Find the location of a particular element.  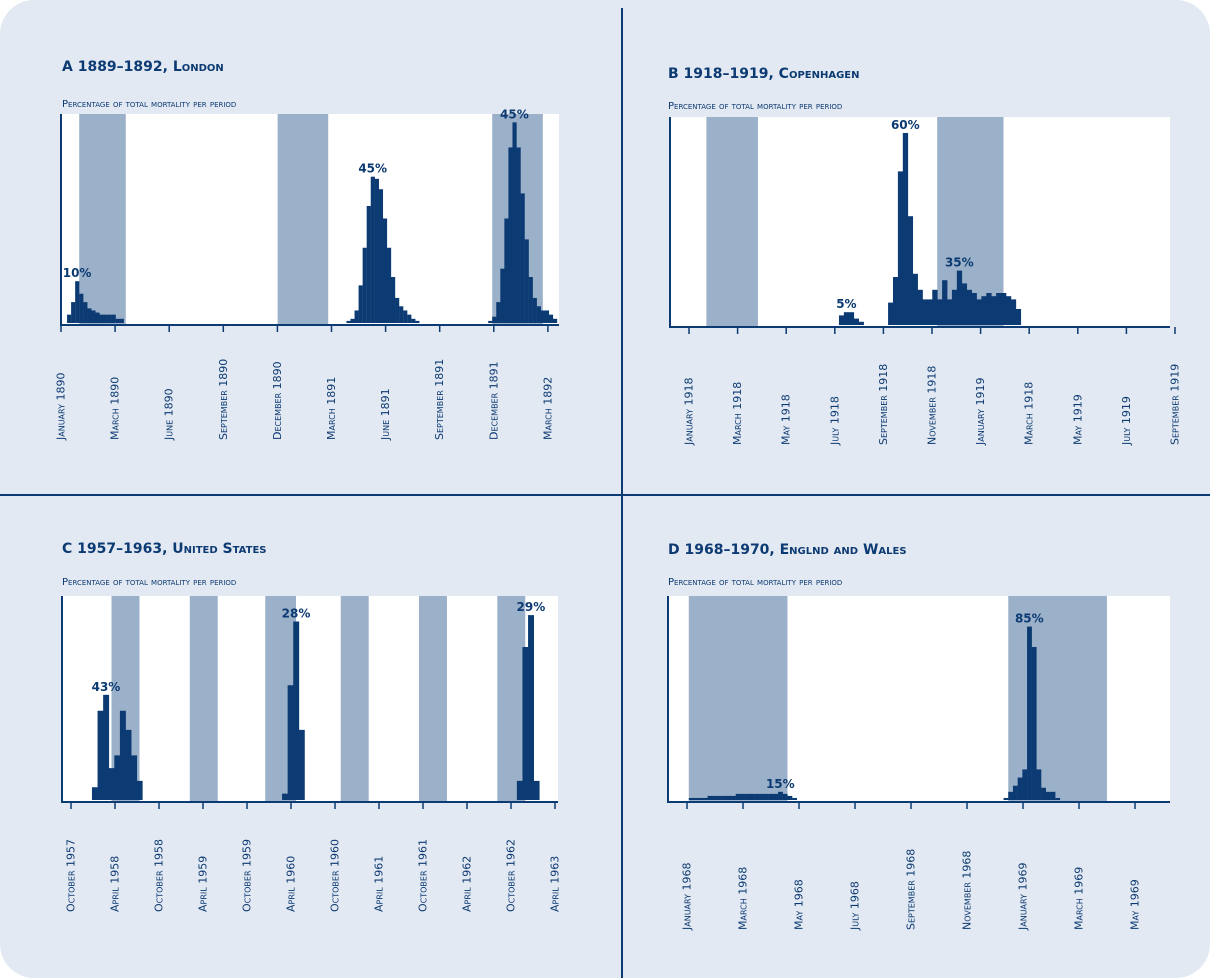

data-label: 60% is located at coordinates (905, 125).